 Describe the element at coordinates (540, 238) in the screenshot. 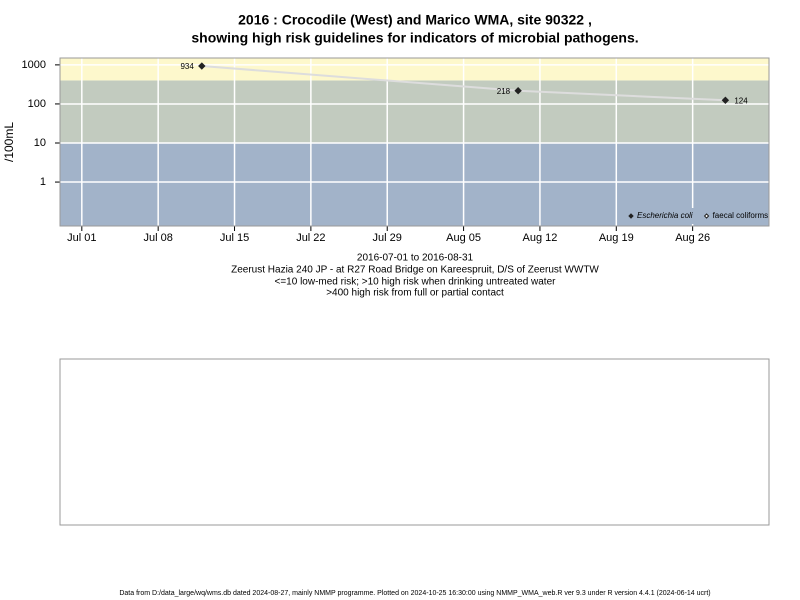

I see `x-tick-label: Aug 12` at that location.